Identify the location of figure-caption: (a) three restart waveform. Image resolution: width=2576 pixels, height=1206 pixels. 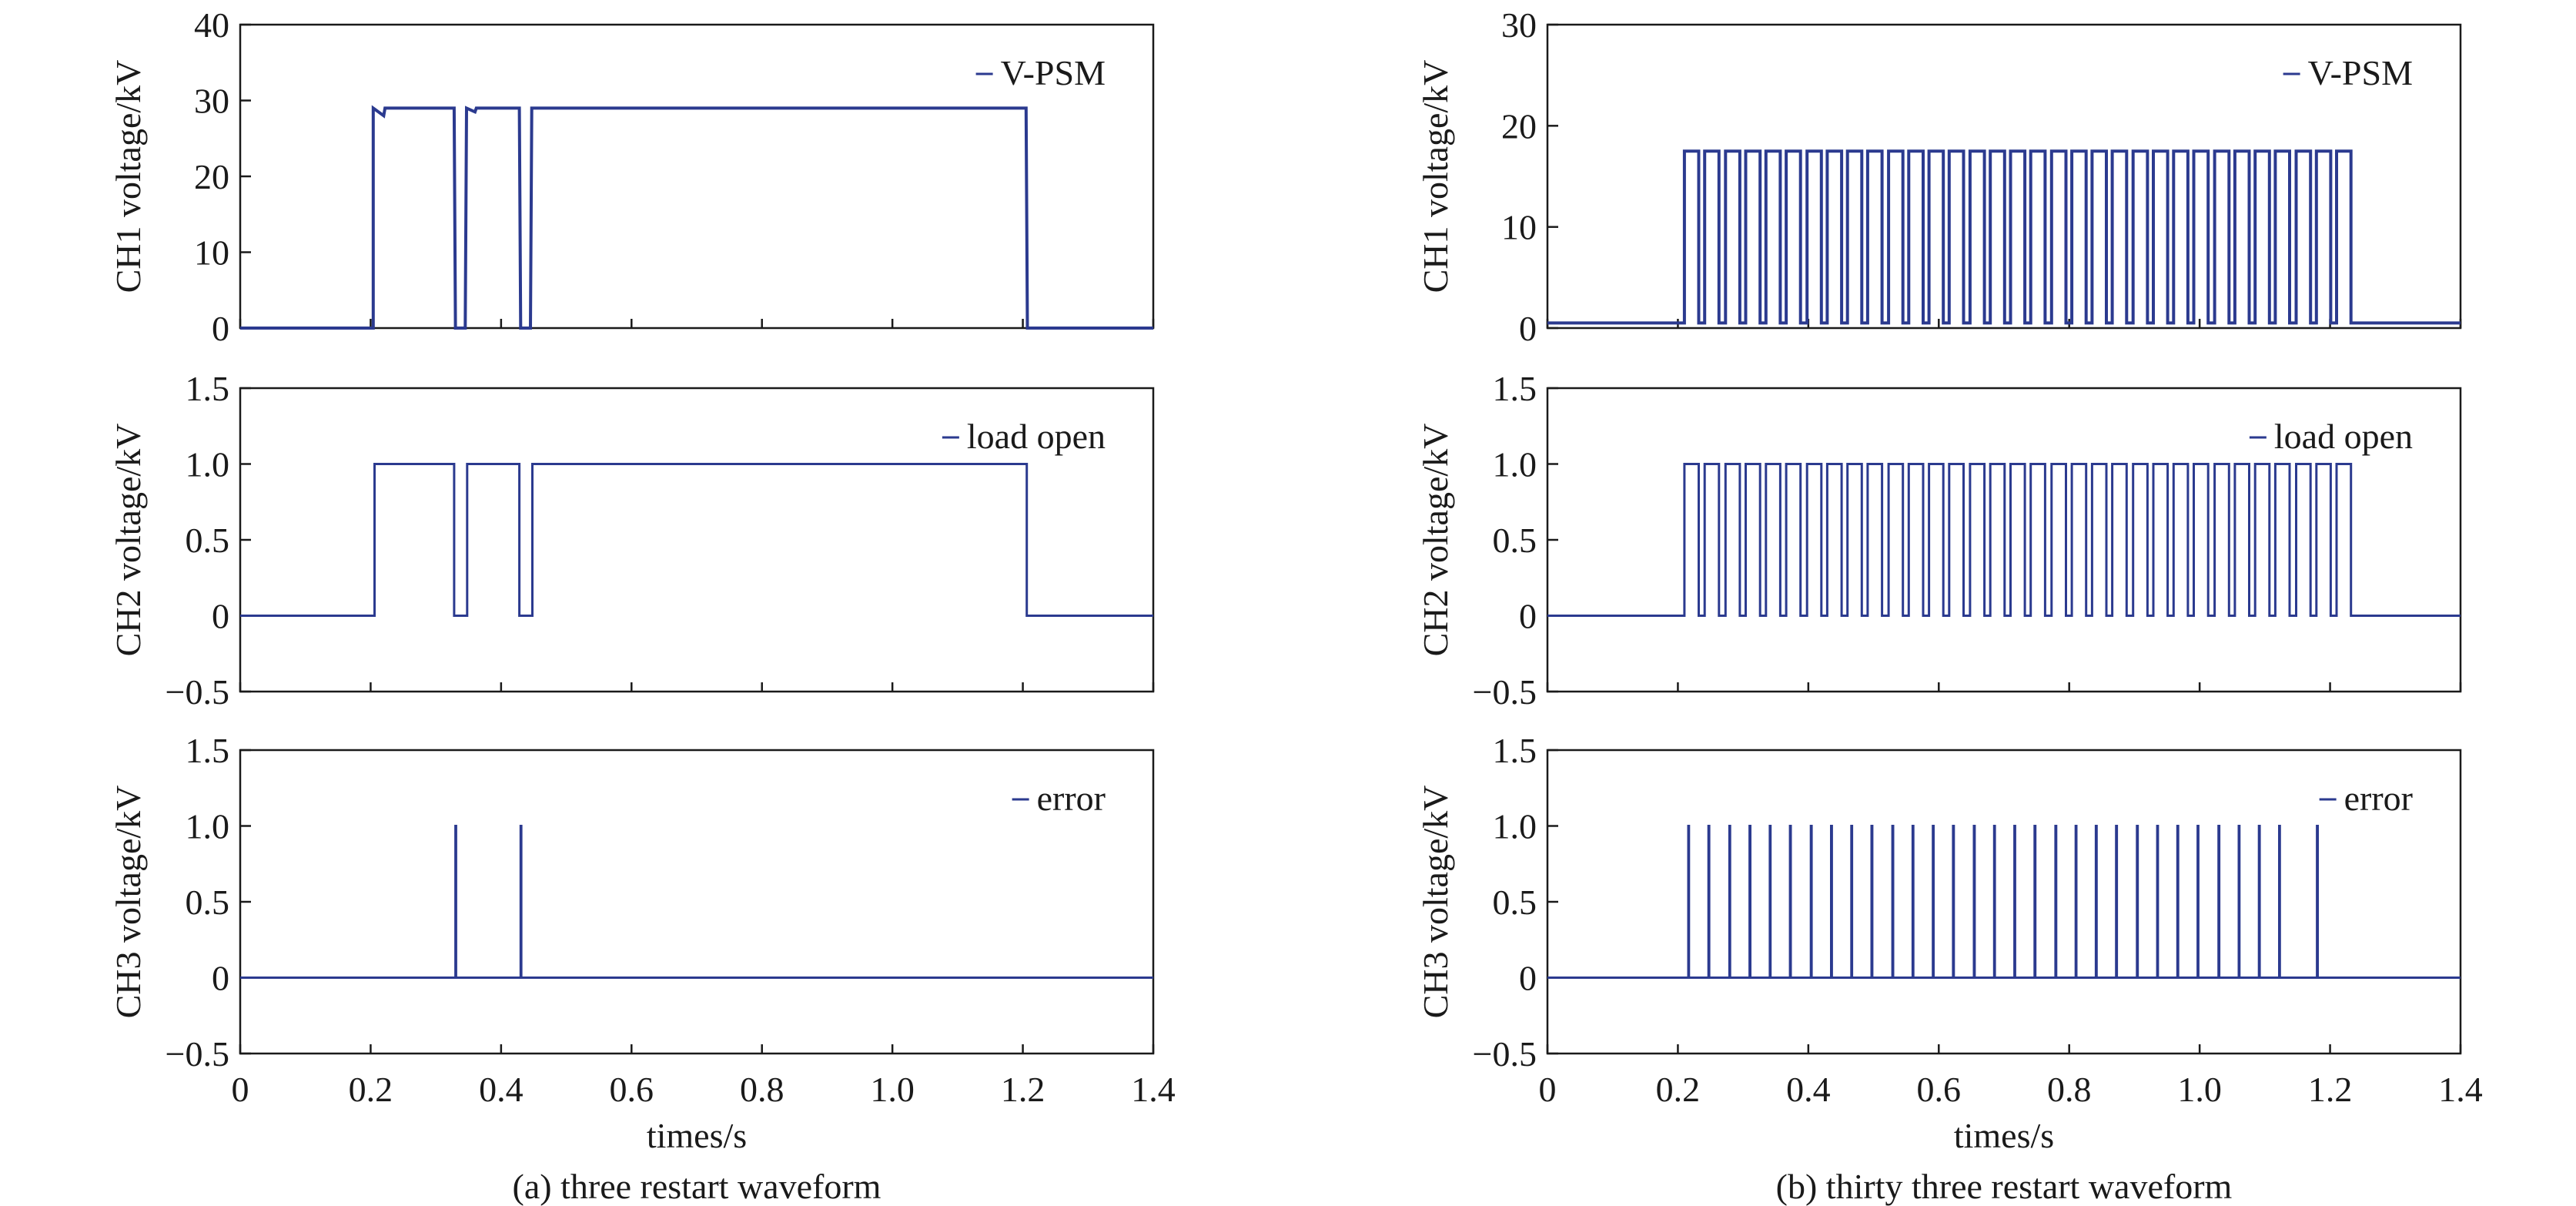
(697, 1186).